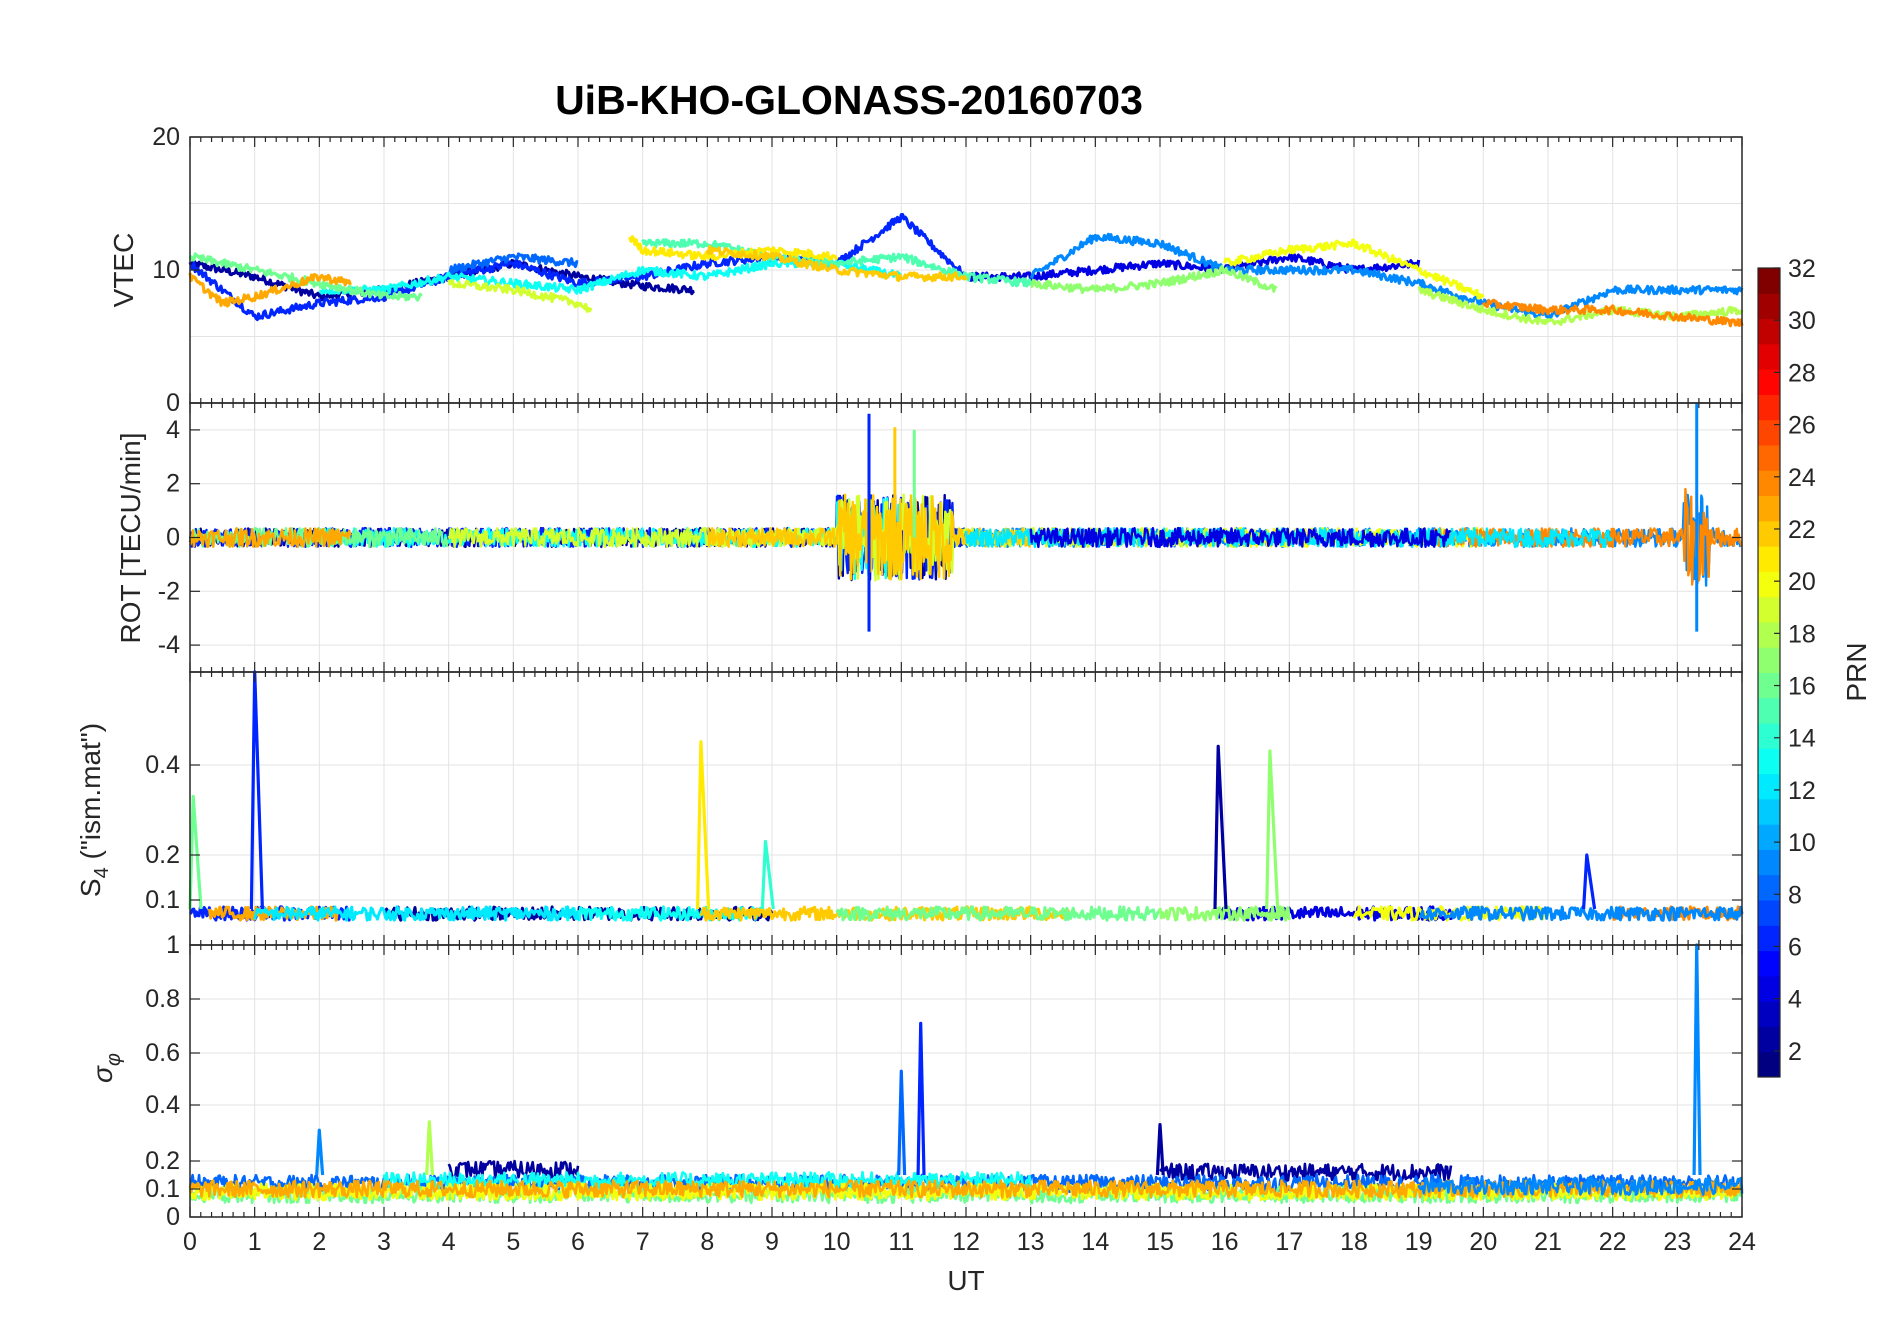 The image size is (1902, 1330). I want to click on x-tick-label: 20, so click(1483, 1242).